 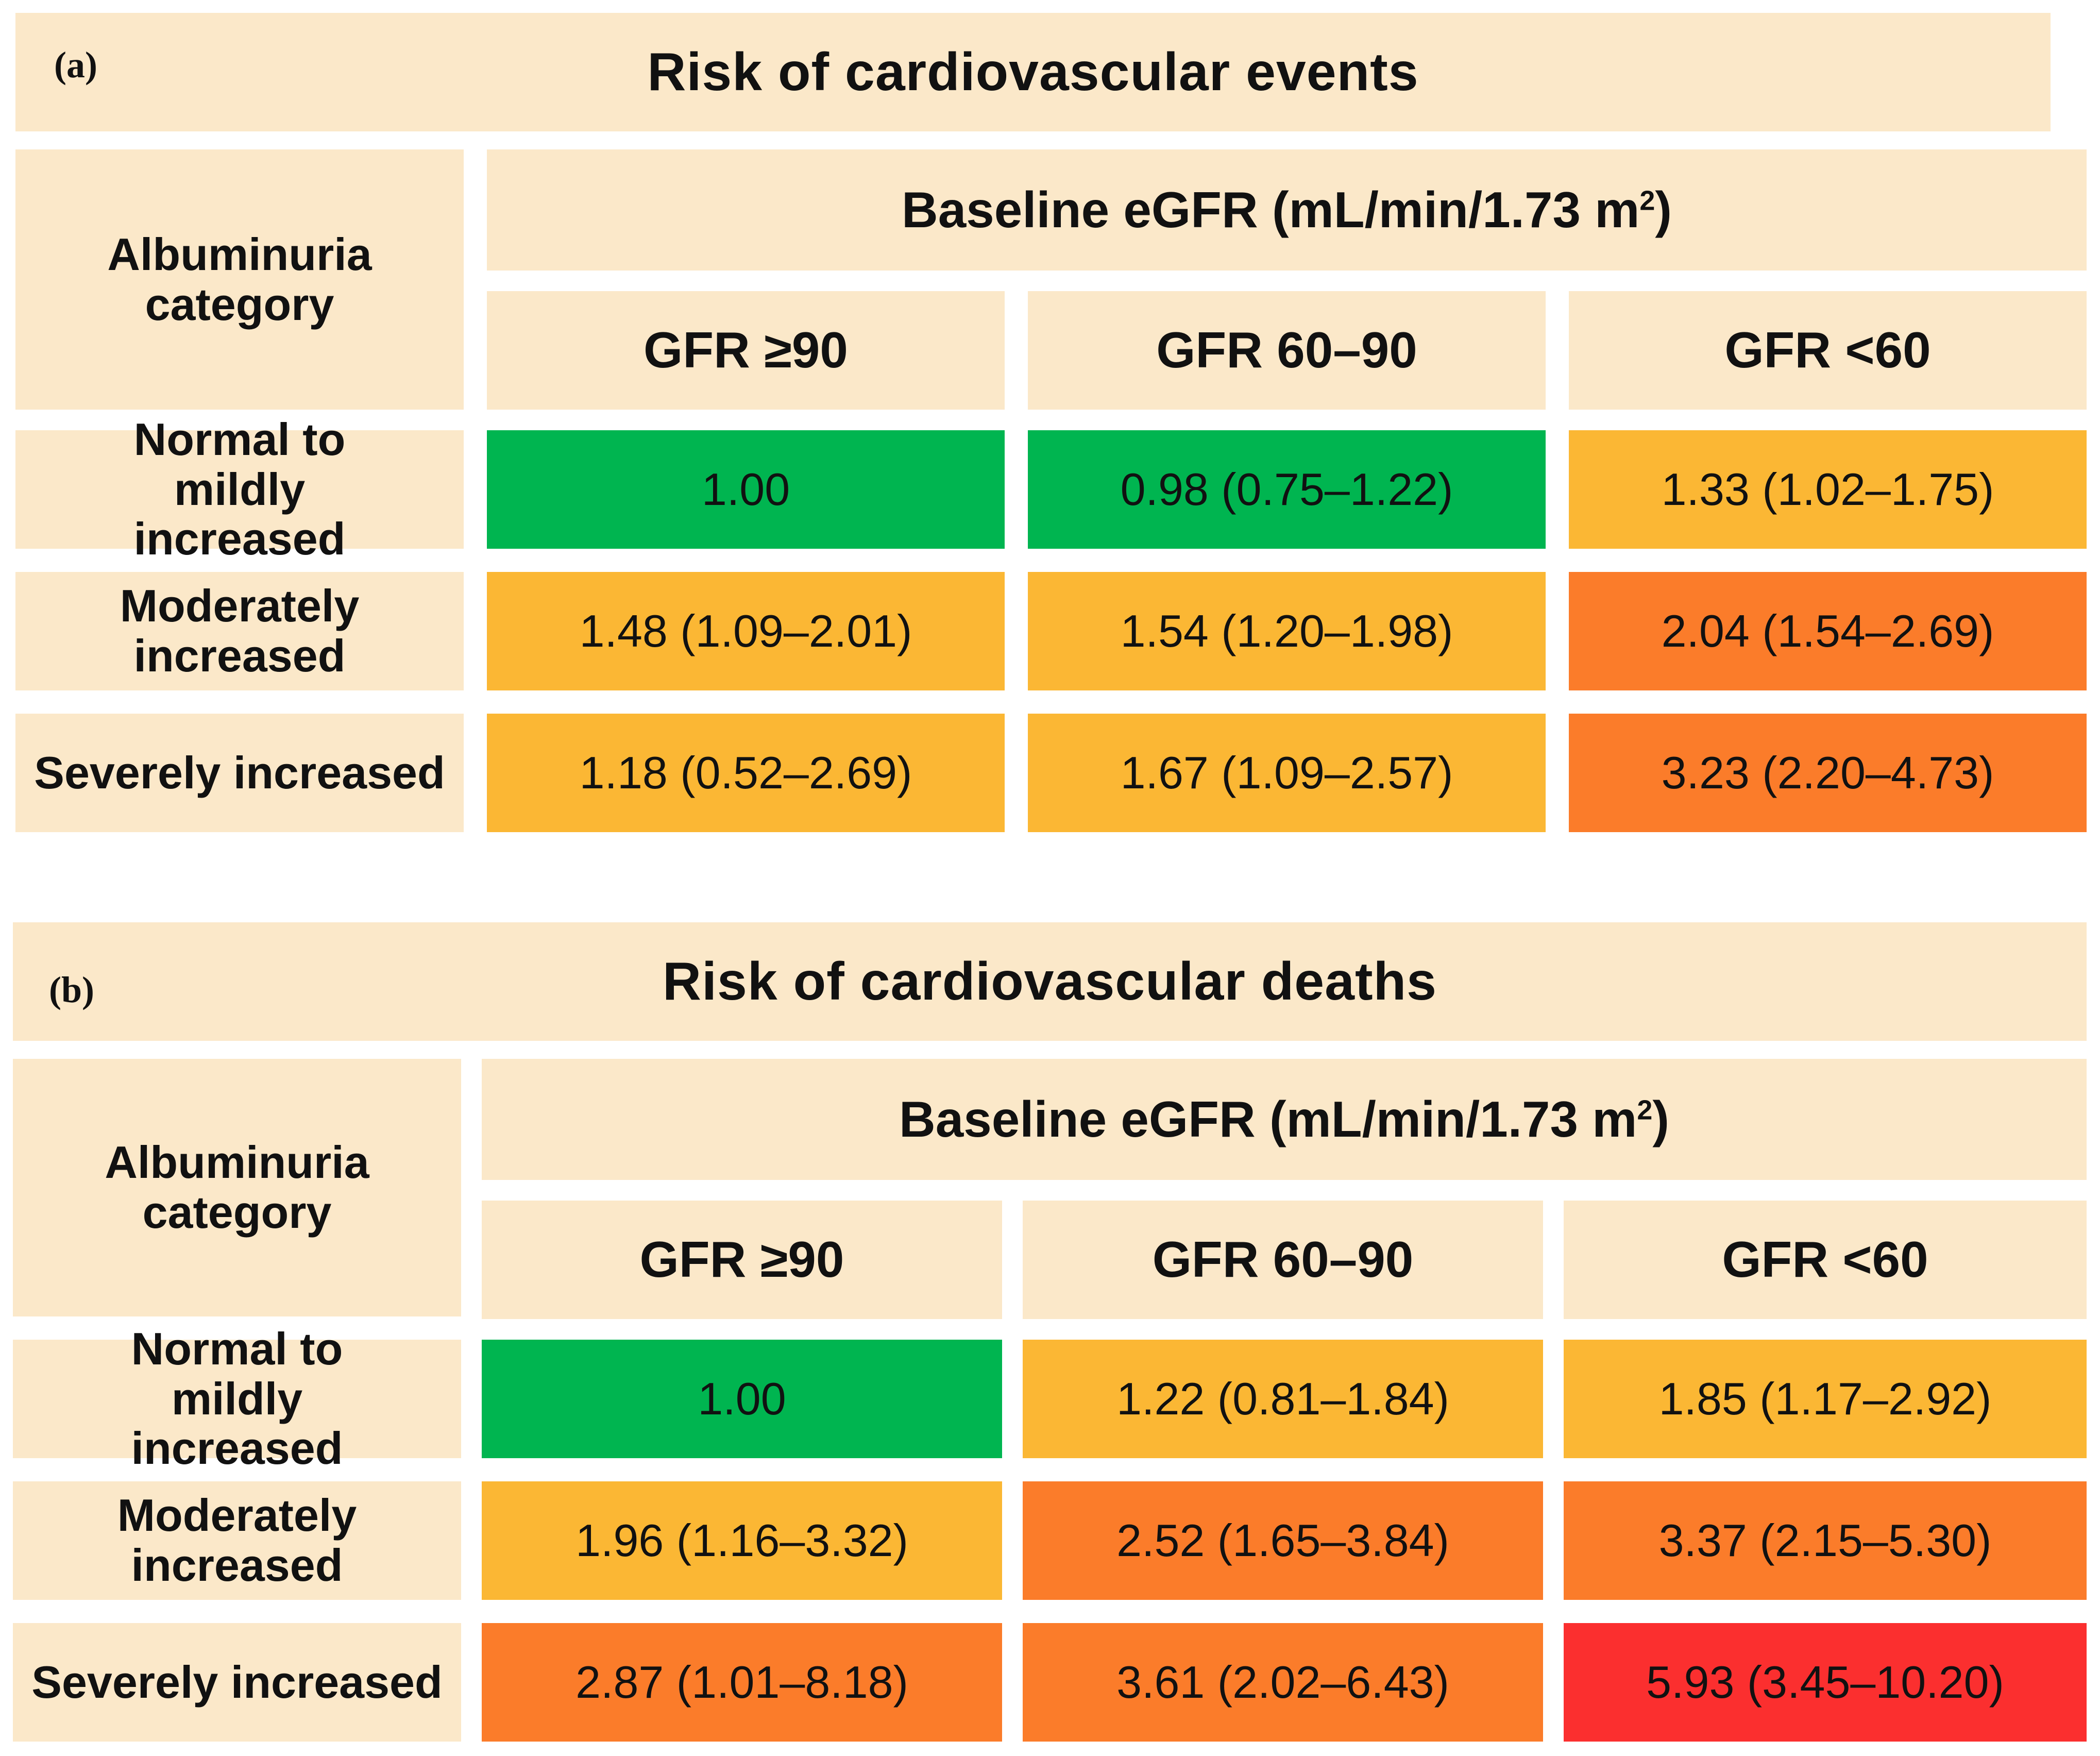 I want to click on panel-b-value-cell: 5.93 (3.45–10.20), so click(x=1825, y=1683).